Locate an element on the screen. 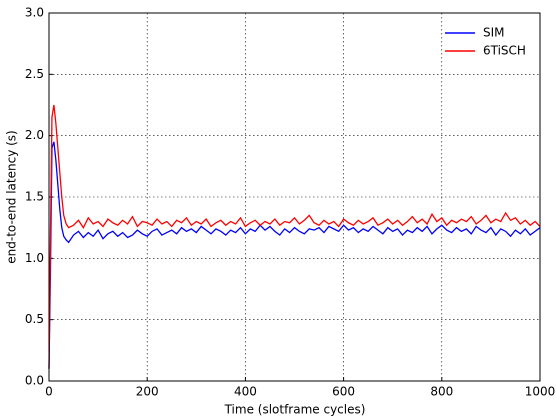 This screenshot has width=556, height=420. y-tick-label: 2.0 is located at coordinates (34, 135).